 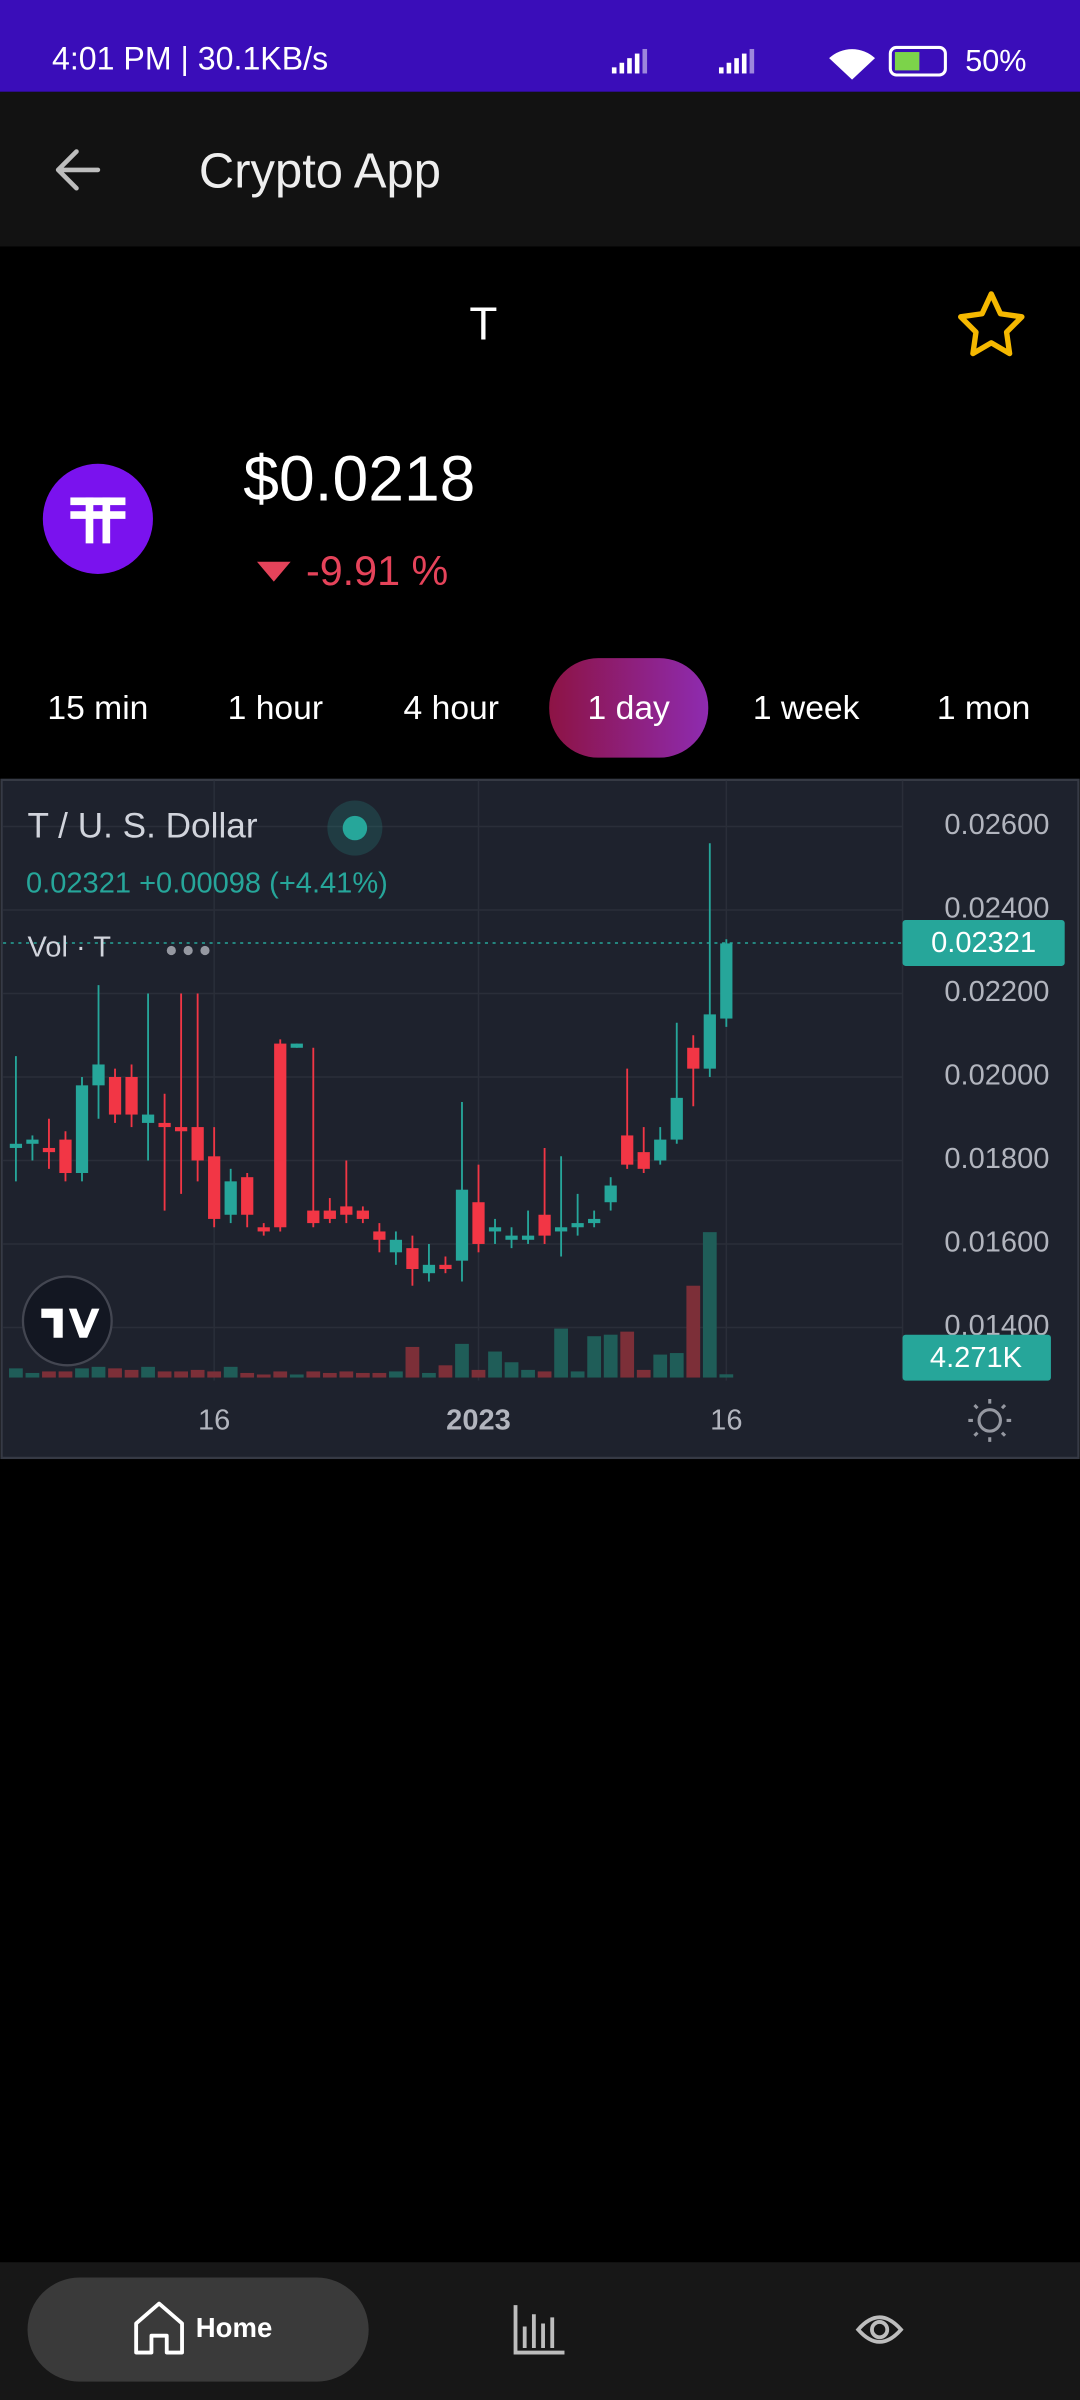 What do you see at coordinates (207, 883) in the screenshot?
I see `chart-legend-values: 0.02321 +0.00098 (+4.41%)` at bounding box center [207, 883].